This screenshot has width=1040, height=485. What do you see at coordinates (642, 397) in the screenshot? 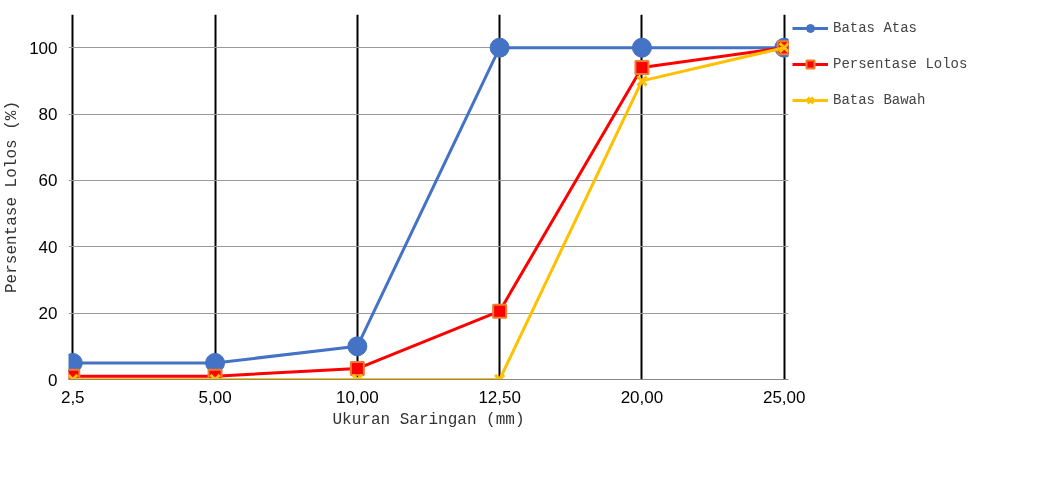
I see `x-tick-label: 20,00` at bounding box center [642, 397].